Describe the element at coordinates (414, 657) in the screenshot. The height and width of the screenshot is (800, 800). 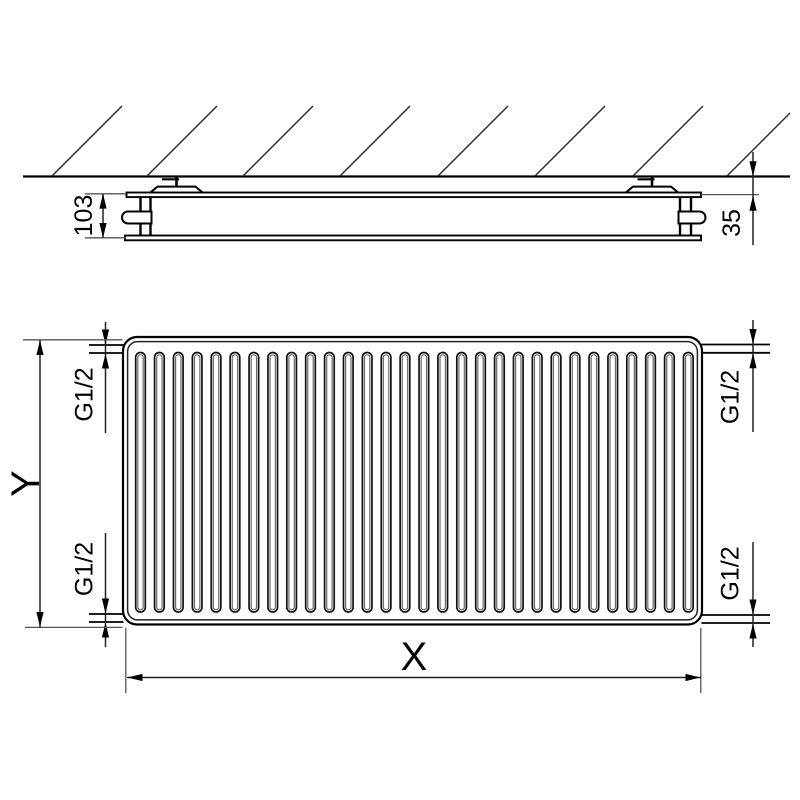
I see `width-label: X` at that location.